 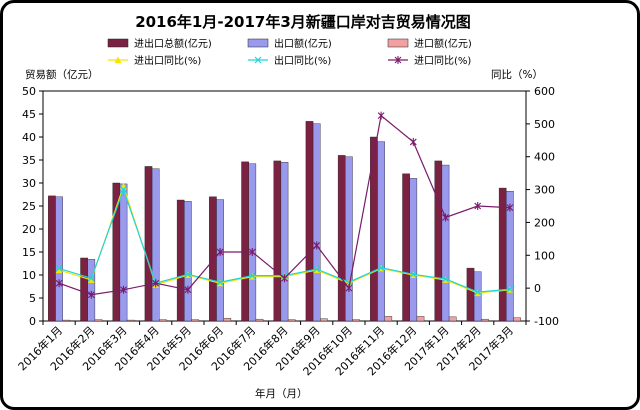 I want to click on legend-label: 出口同比(%), so click(x=302, y=60).